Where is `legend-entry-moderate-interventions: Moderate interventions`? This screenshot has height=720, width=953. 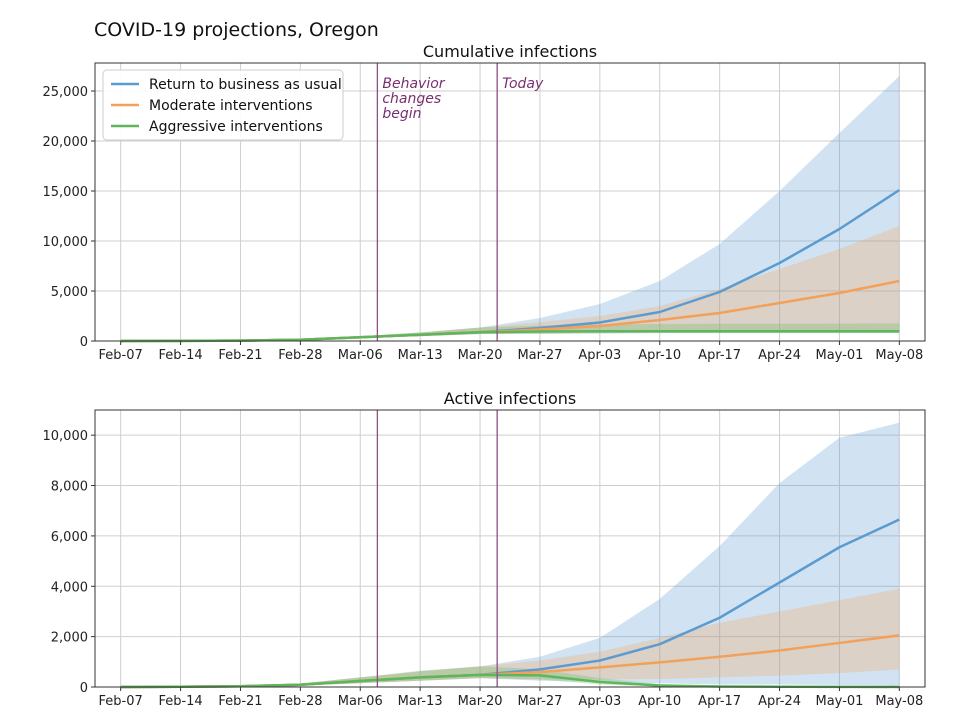
legend-entry-moderate-interventions: Moderate interventions is located at coordinates (231, 106).